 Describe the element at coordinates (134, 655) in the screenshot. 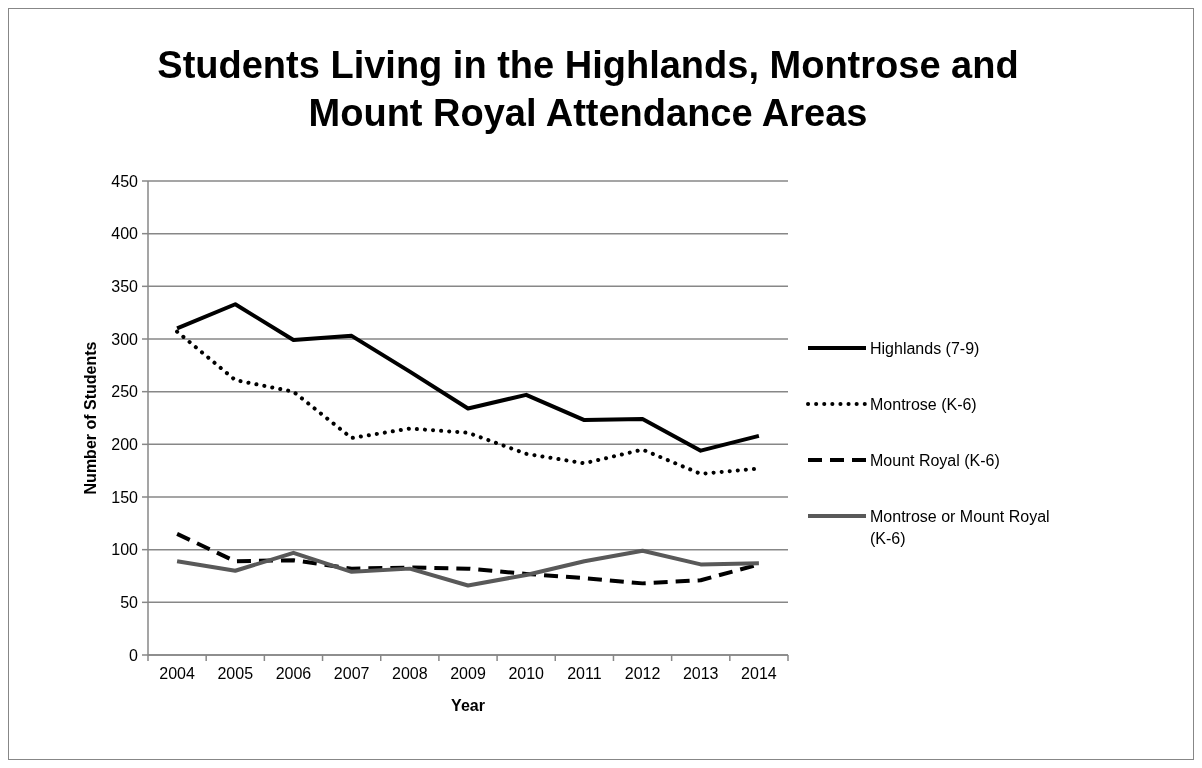

I see `y-tick-label: 0` at that location.